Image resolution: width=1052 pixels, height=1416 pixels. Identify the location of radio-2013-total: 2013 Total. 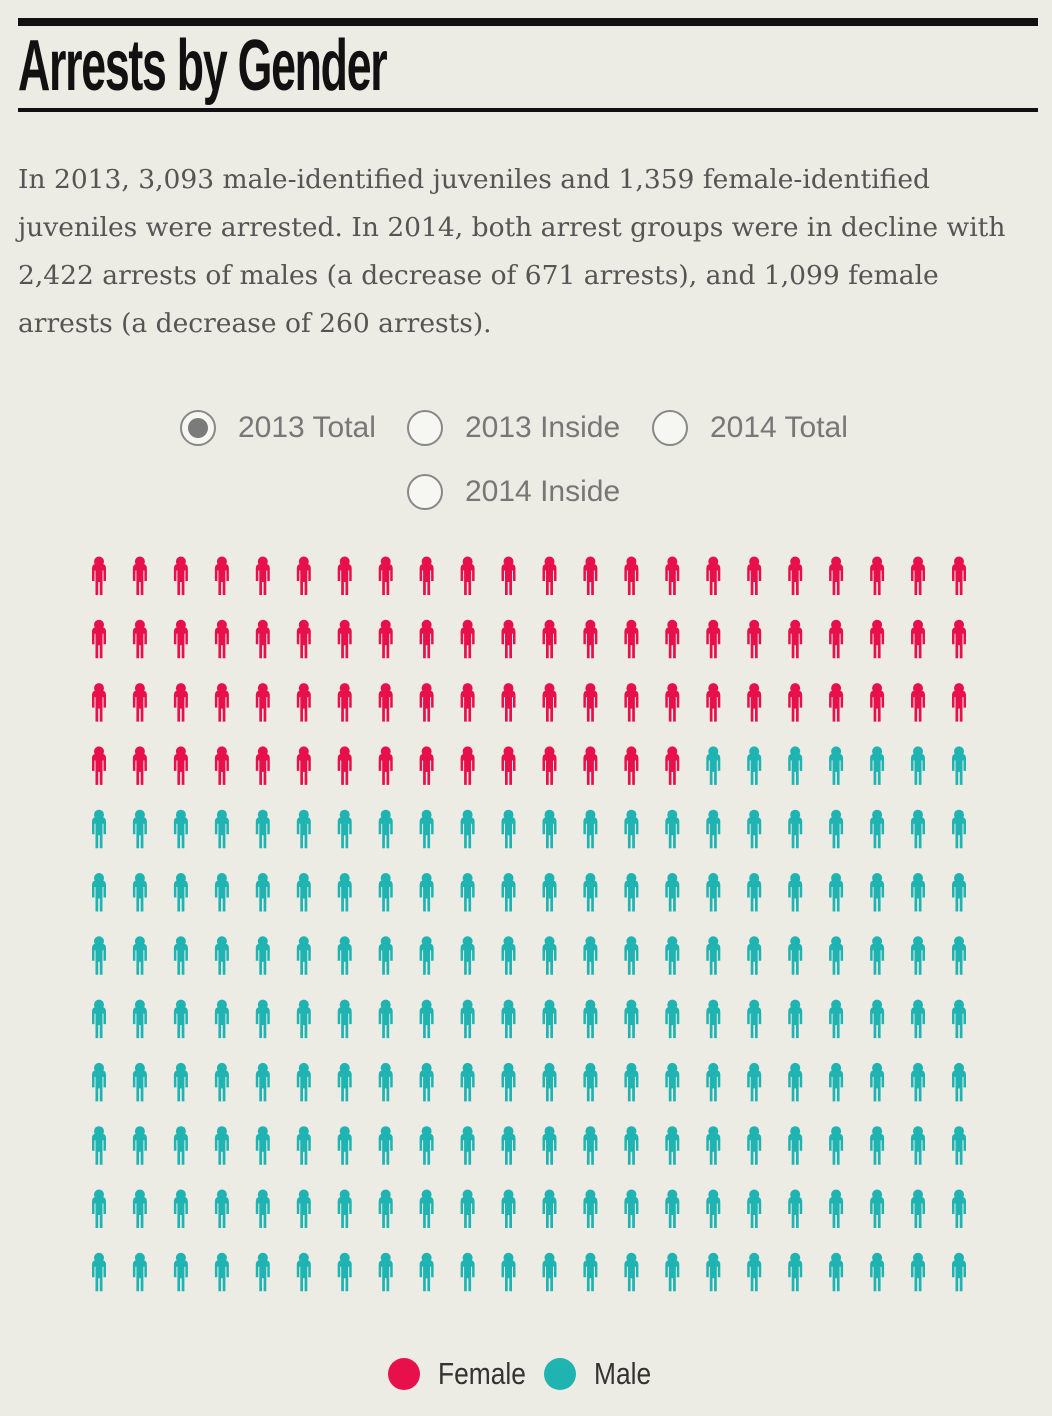
(278, 428).